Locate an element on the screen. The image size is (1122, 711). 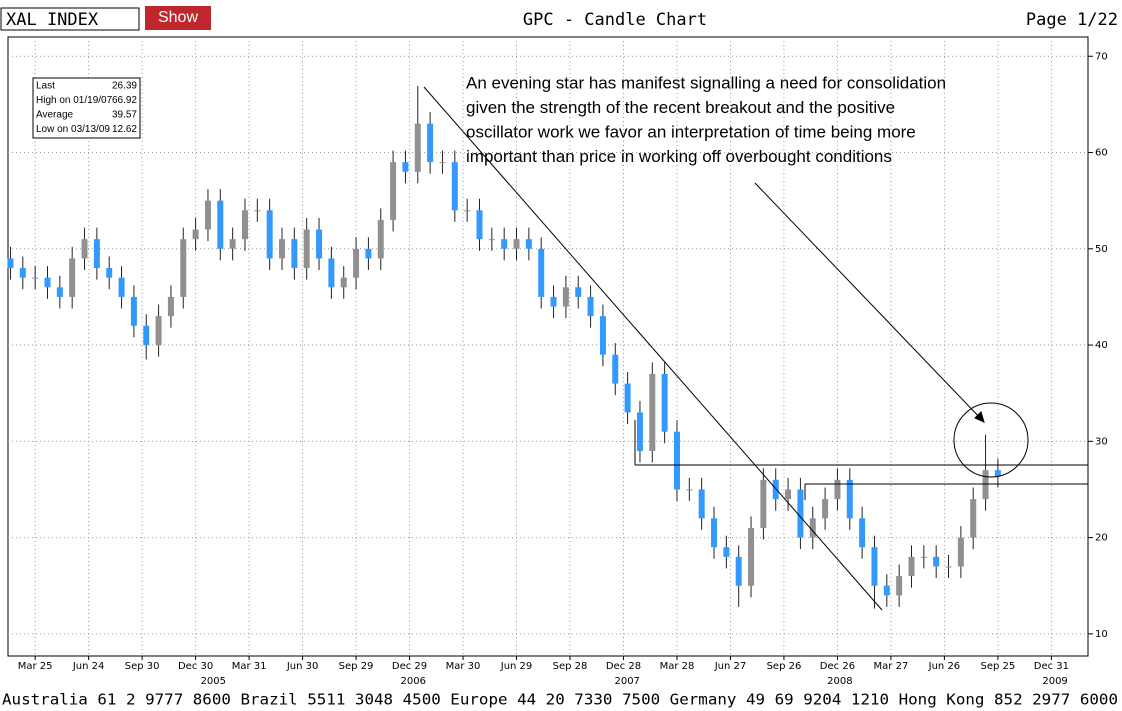
y-tick-label: 10 is located at coordinates (1101, 634).